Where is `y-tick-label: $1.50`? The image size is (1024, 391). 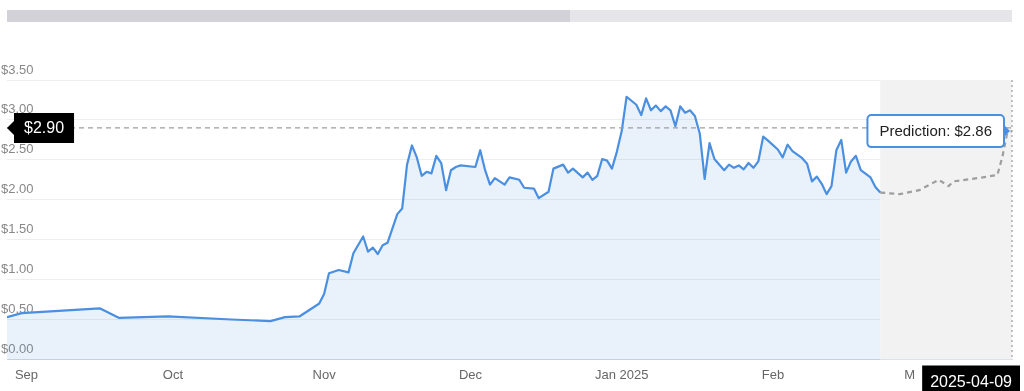 y-tick-label: $1.50 is located at coordinates (17, 229).